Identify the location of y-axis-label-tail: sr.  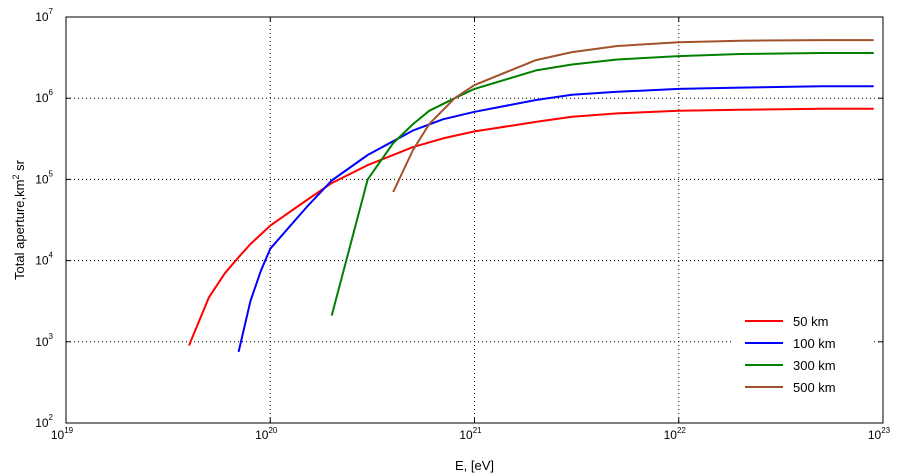
(19, 166).